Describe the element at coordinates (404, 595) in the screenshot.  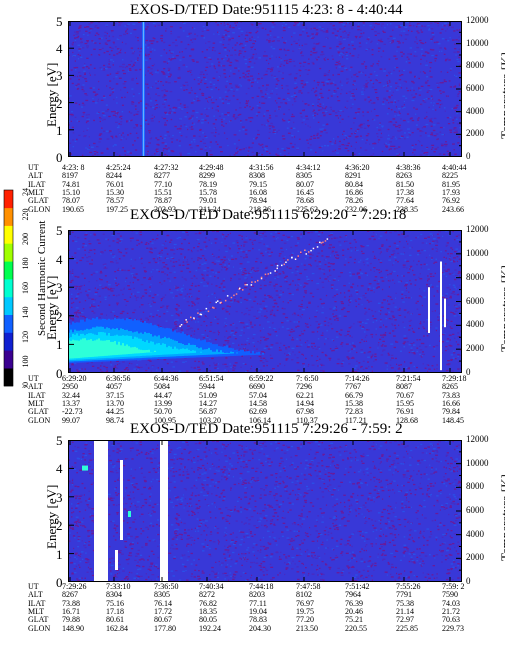
I see `table-cell: 7791` at that location.